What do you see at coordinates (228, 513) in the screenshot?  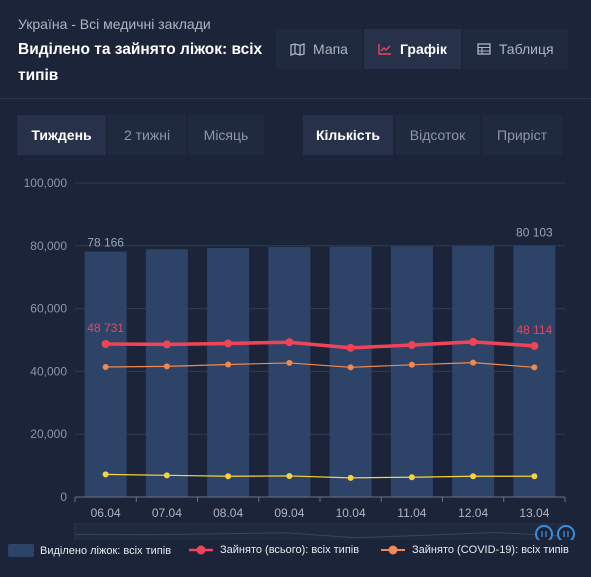 I see `x-tick-label: 08.04` at bounding box center [228, 513].